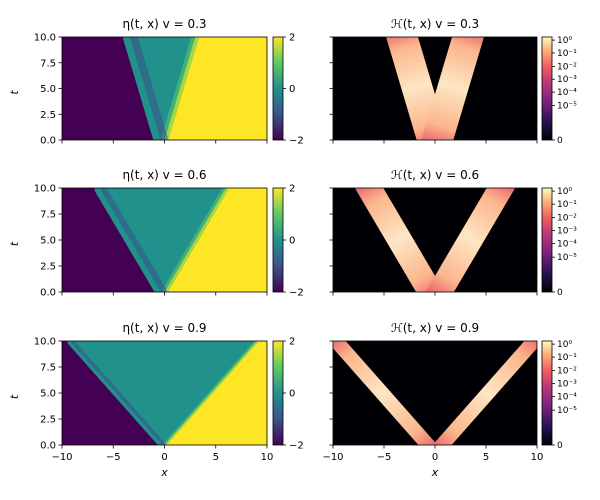  I want to click on region-heat-background, so click(435, 393).